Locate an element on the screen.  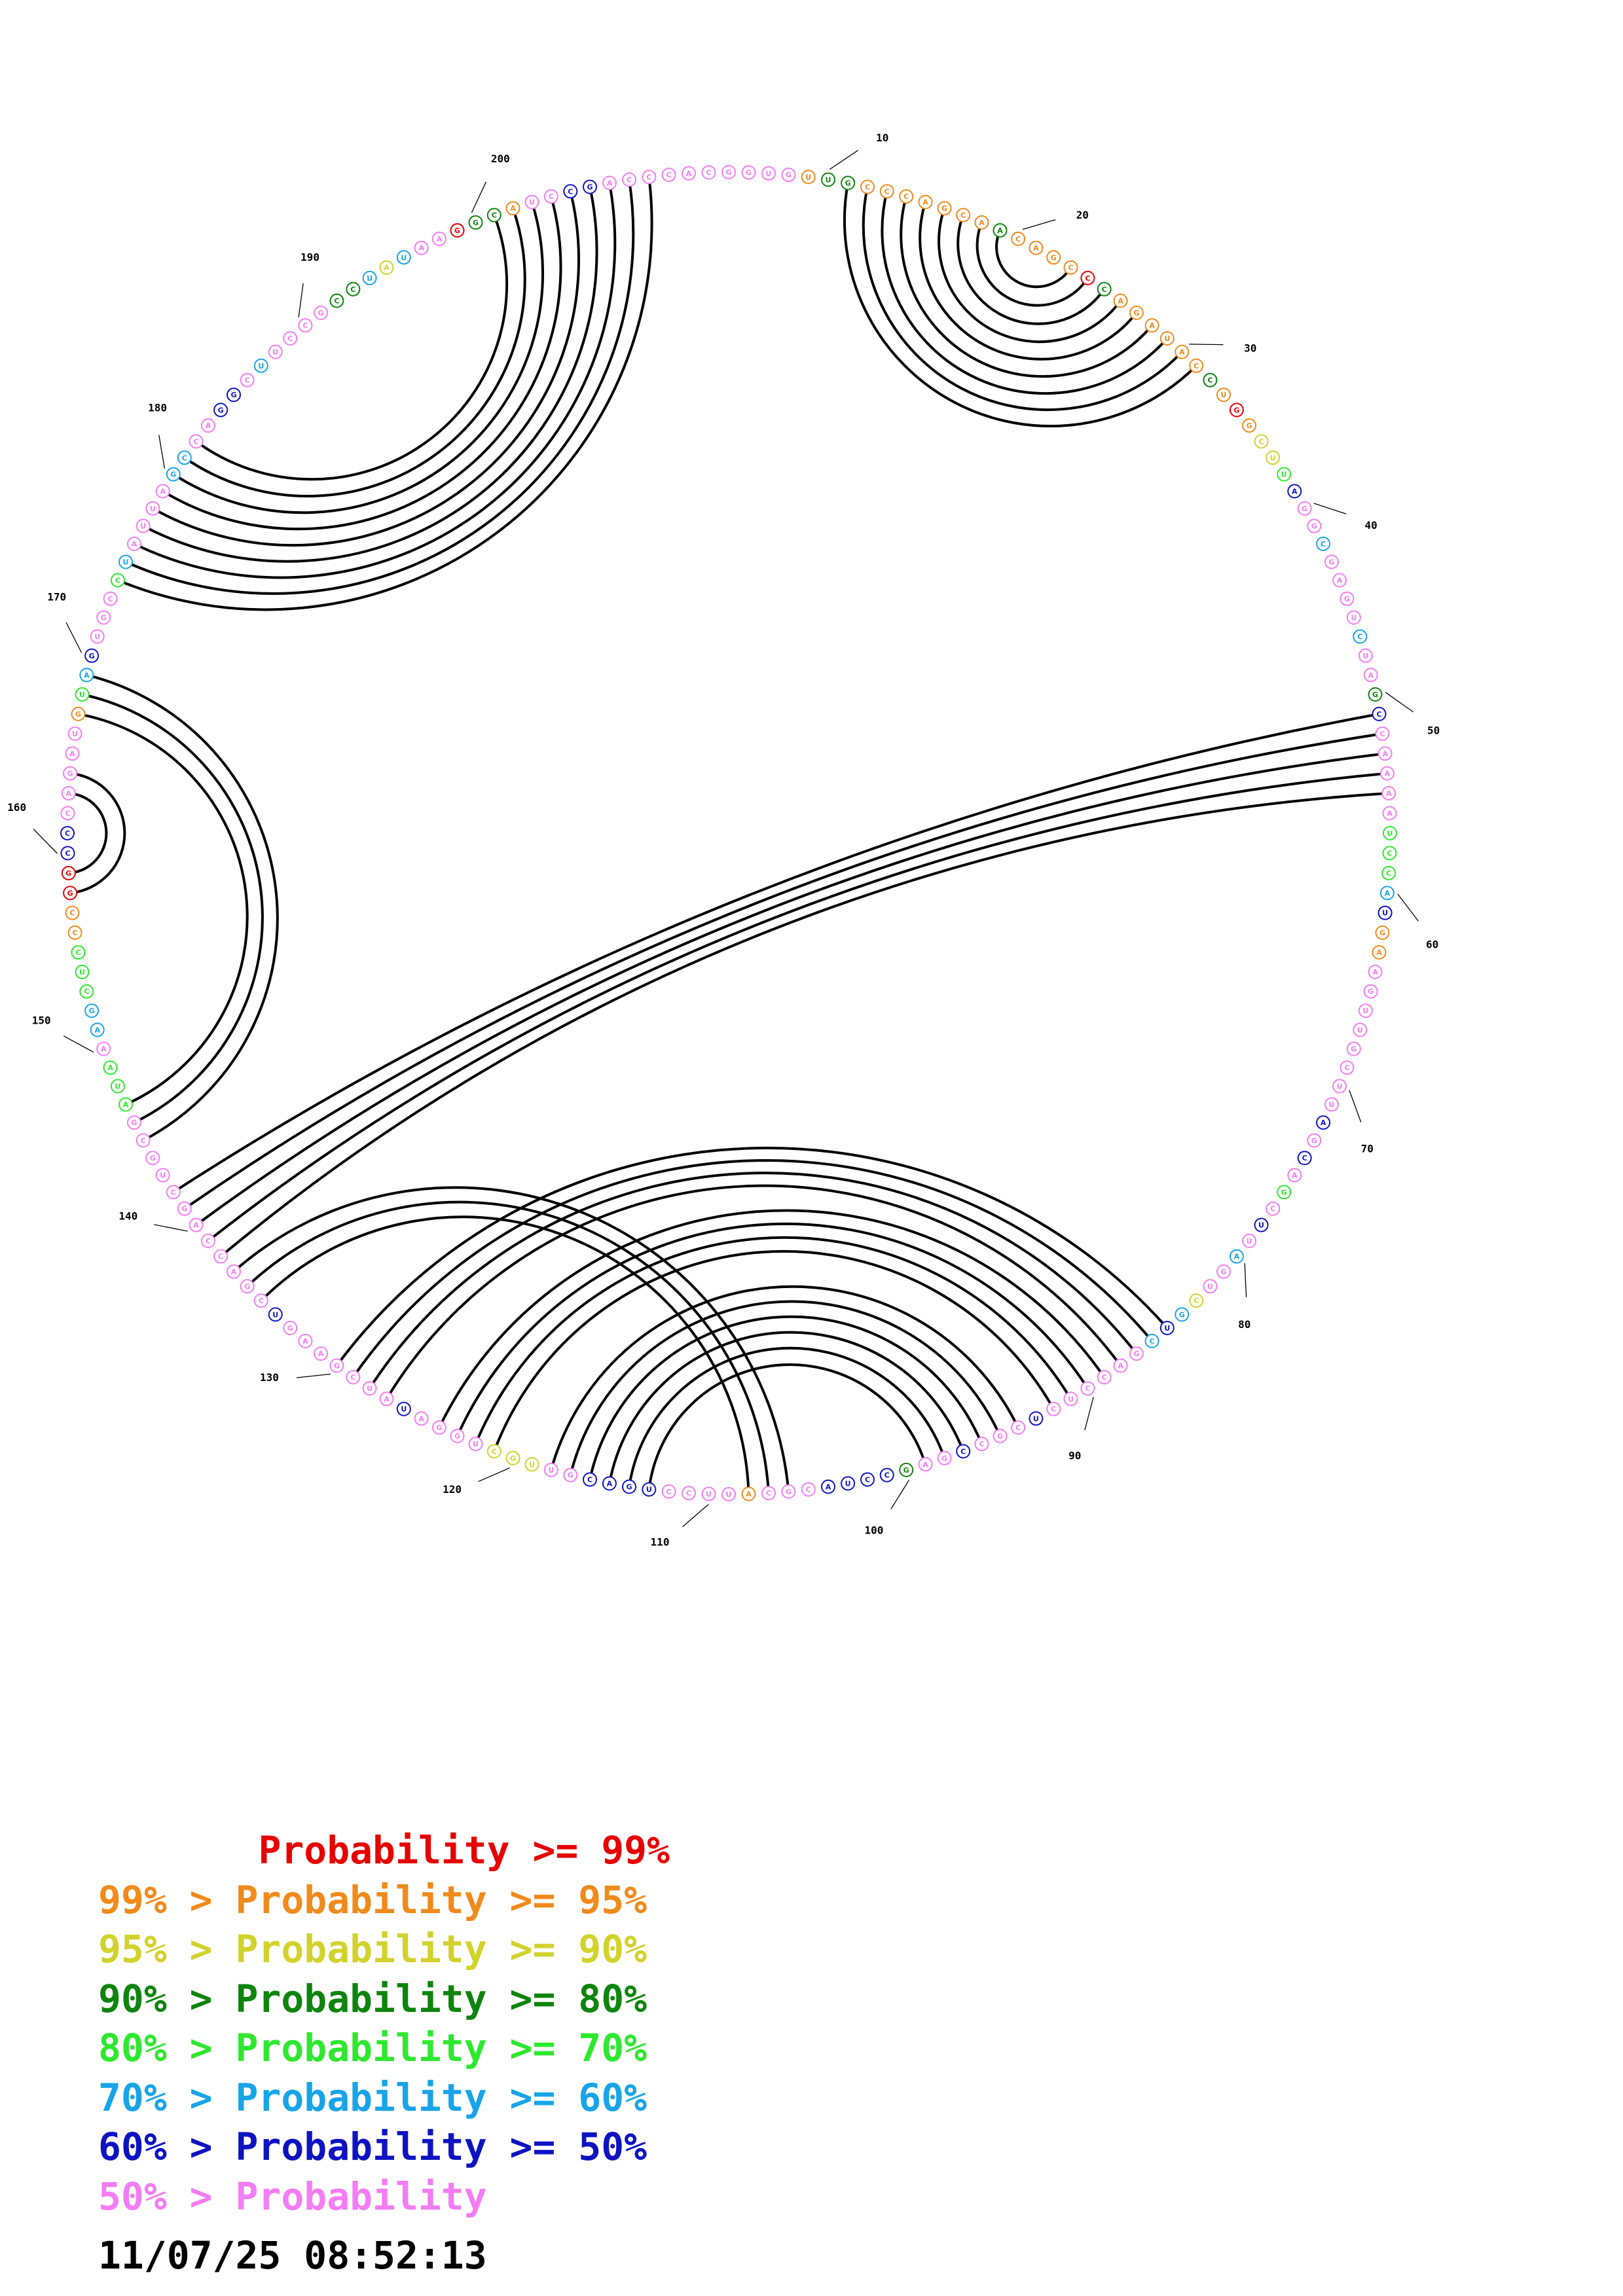
nucleotide-54: A is located at coordinates (1387, 773).